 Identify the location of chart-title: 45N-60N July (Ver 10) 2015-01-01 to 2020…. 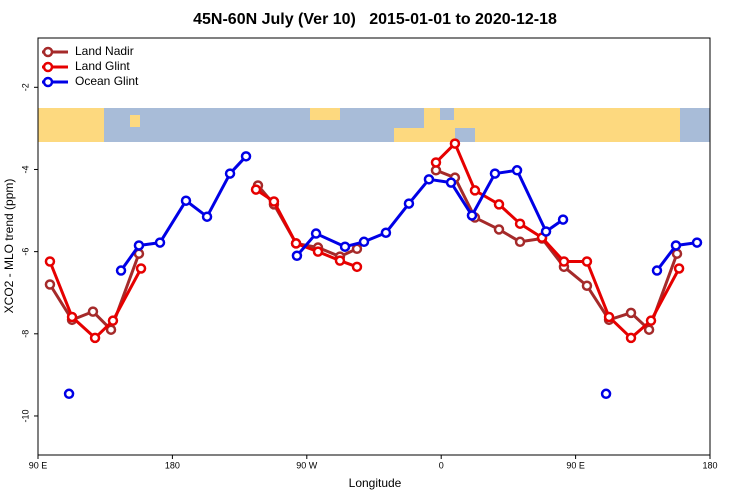
(375, 19).